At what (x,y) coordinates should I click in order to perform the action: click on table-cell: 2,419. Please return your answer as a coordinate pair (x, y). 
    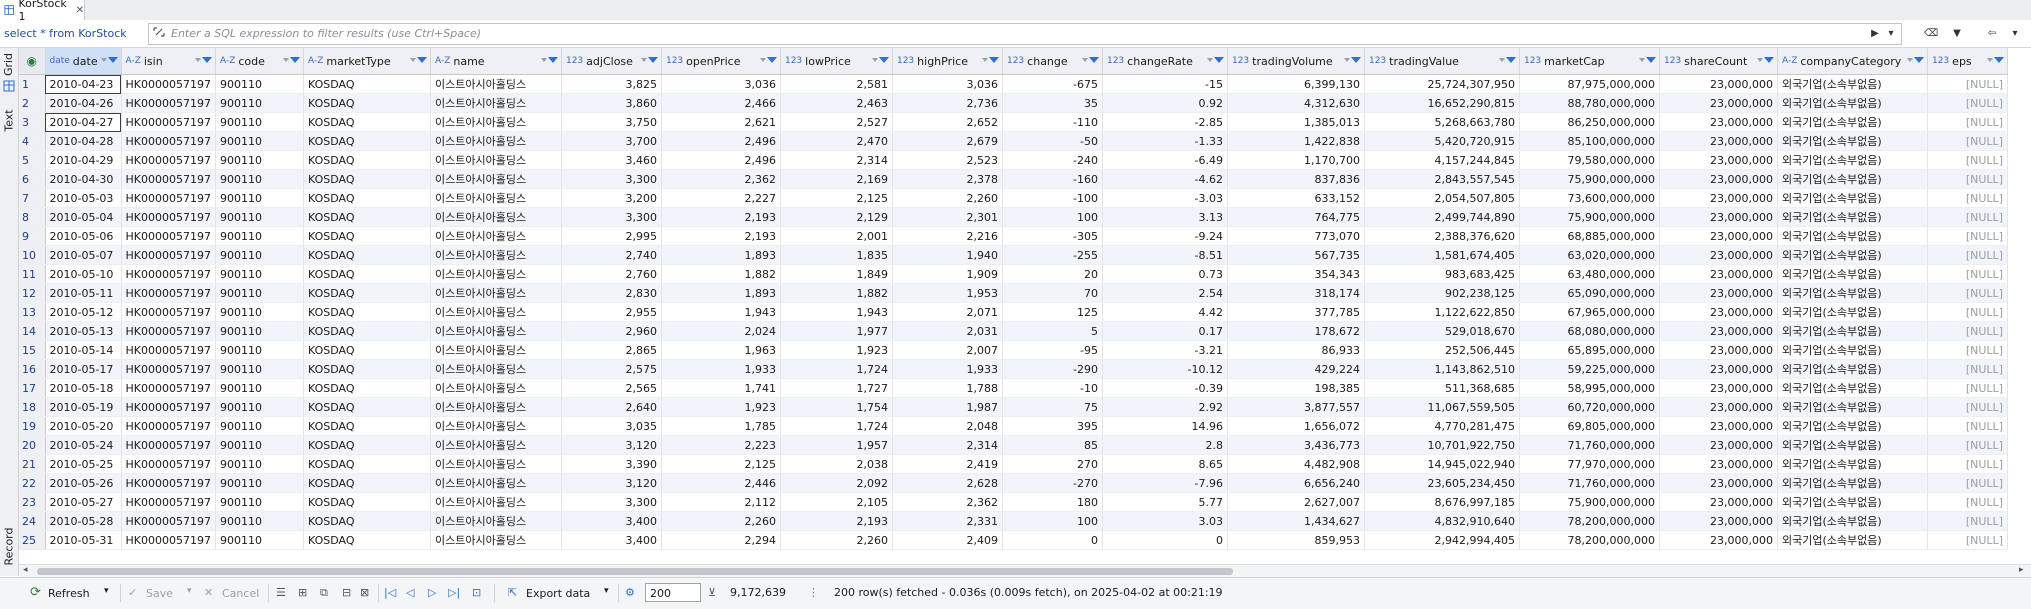
    Looking at the image, I should click on (947, 464).